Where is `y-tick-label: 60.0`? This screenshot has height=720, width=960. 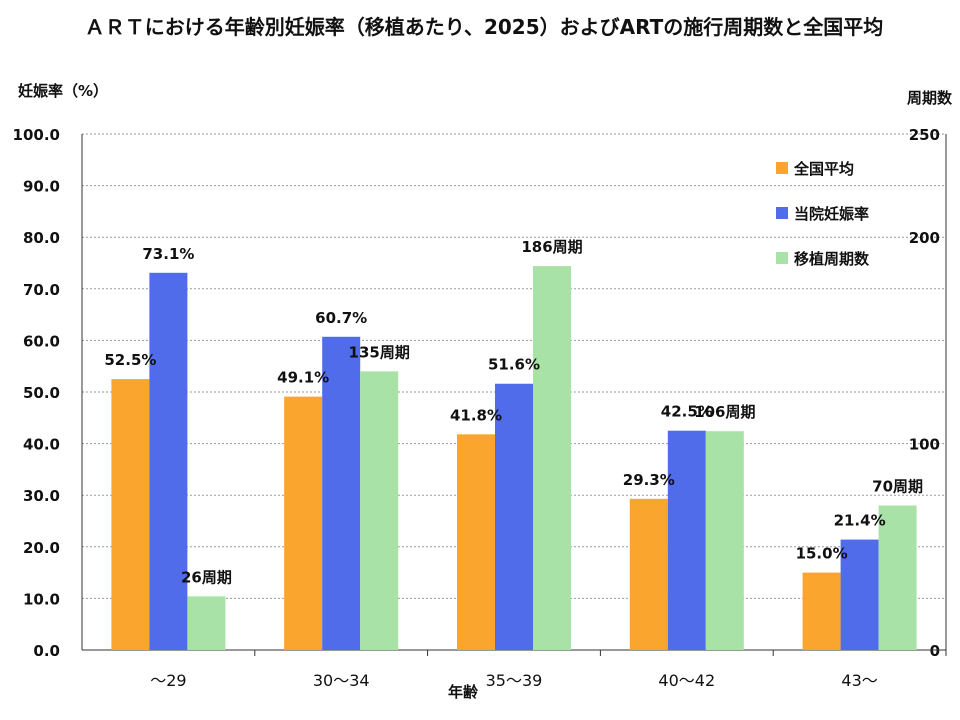
y-tick-label: 60.0 is located at coordinates (41, 341).